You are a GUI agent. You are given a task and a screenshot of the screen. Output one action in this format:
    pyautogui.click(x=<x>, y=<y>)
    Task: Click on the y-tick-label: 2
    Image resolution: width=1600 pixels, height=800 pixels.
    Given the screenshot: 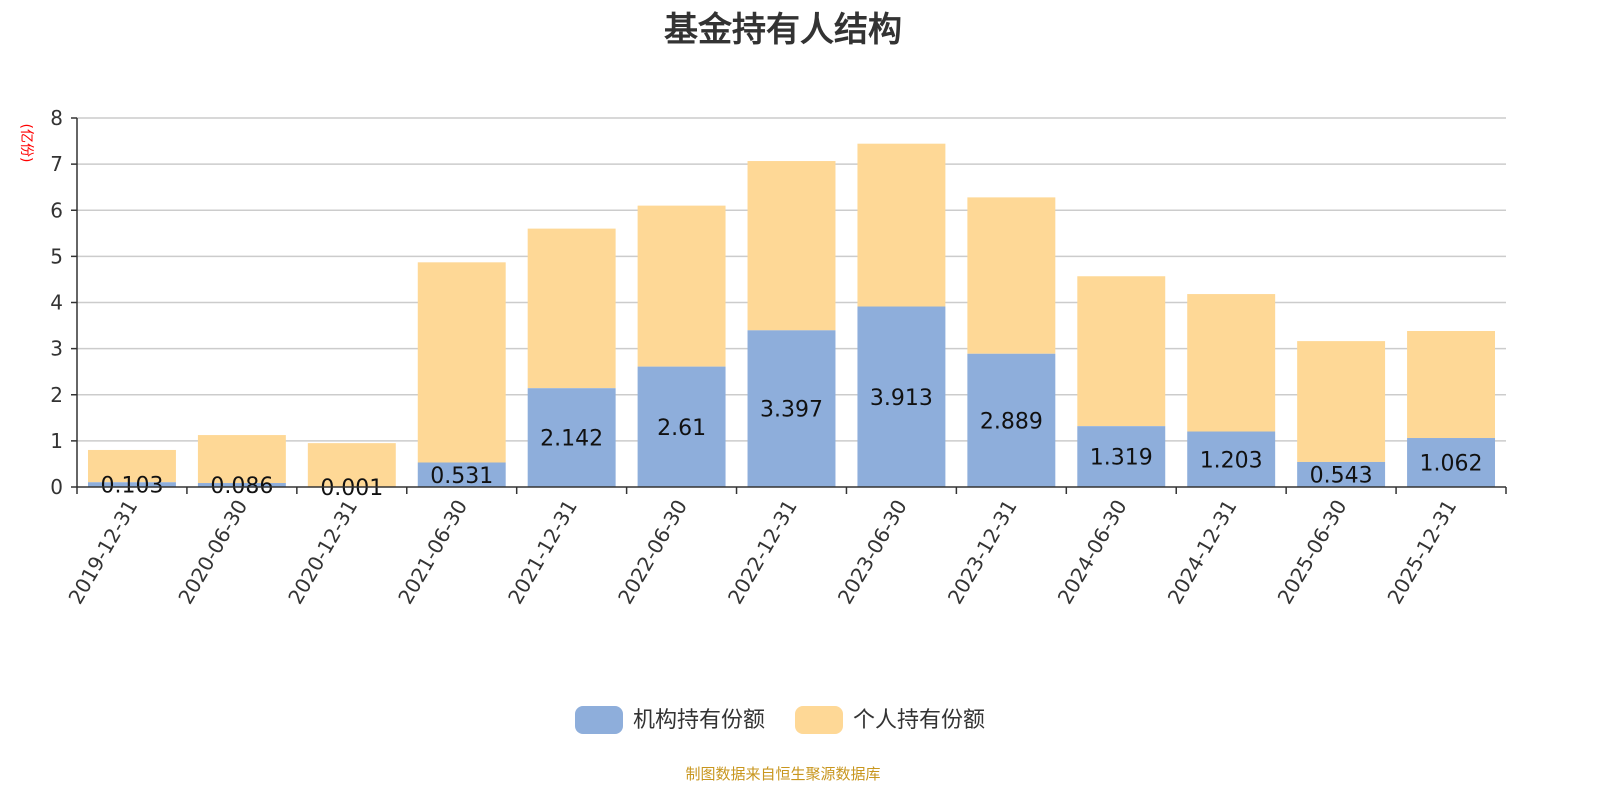 What is the action you would take?
    pyautogui.click(x=56, y=395)
    